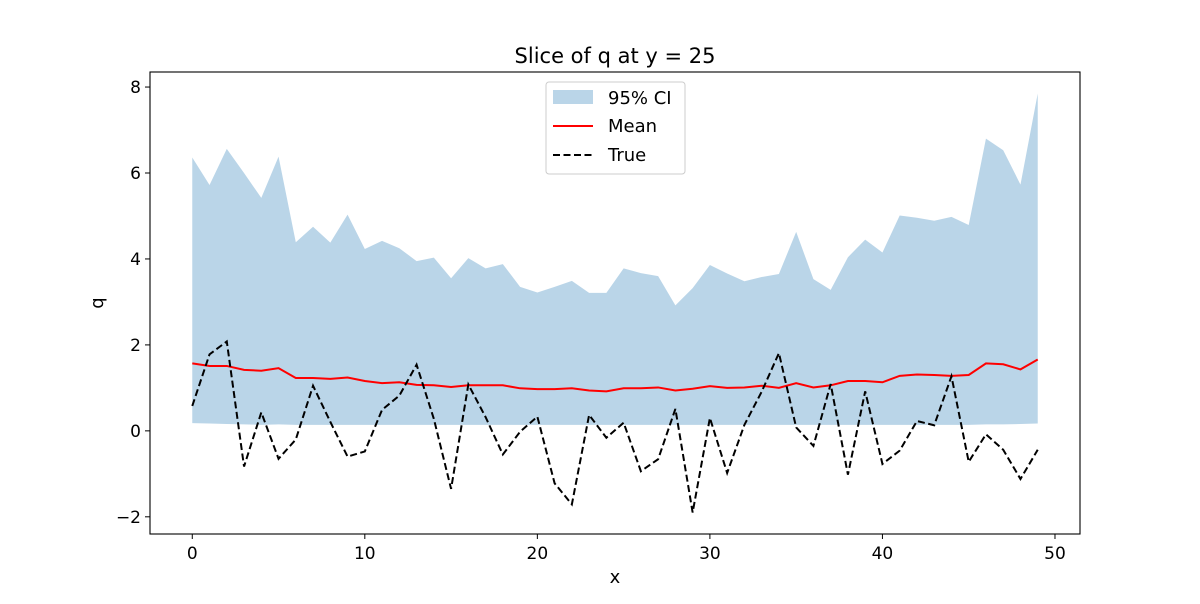 This screenshot has height=604, width=1200. Describe the element at coordinates (883, 554) in the screenshot. I see `x-tick-label: 40` at that location.